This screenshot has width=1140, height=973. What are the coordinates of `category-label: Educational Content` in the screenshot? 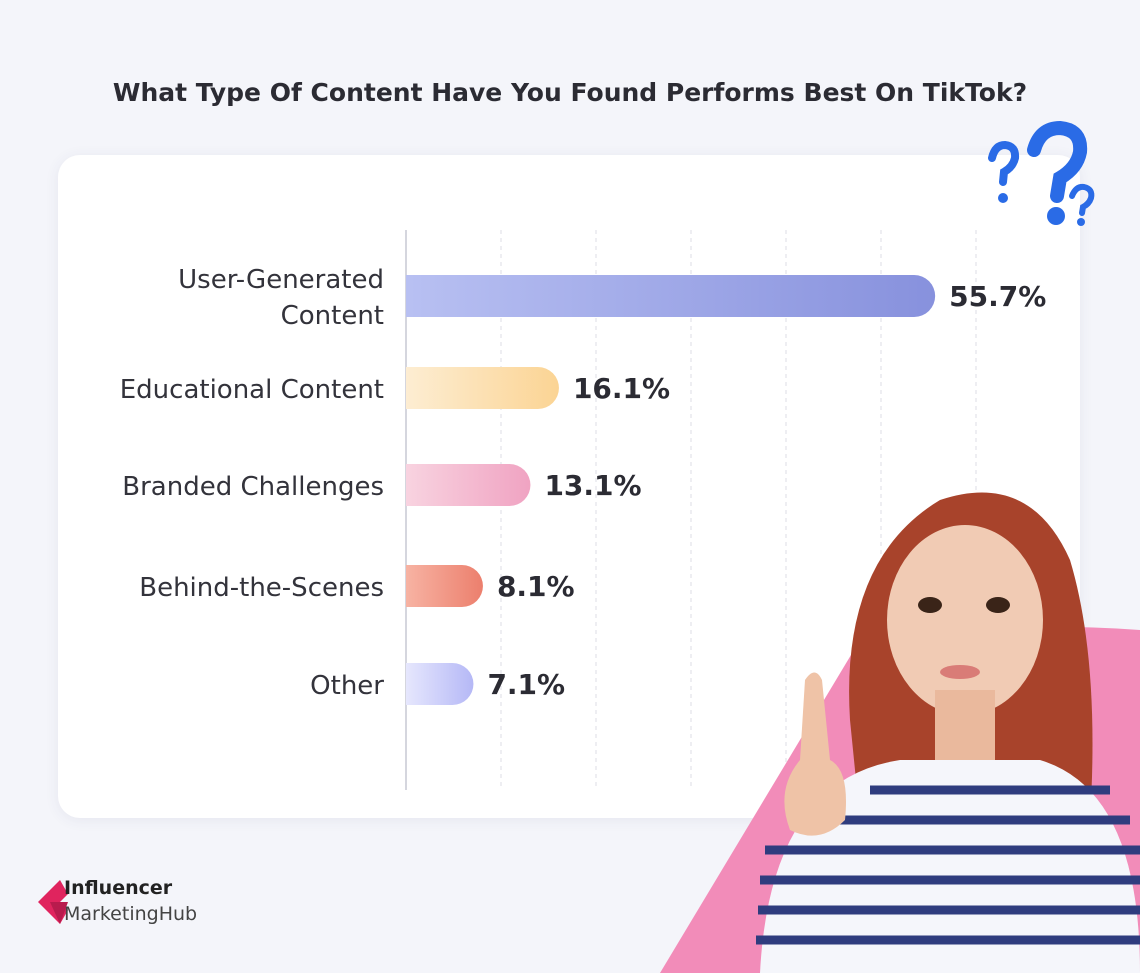 It's located at (252, 390).